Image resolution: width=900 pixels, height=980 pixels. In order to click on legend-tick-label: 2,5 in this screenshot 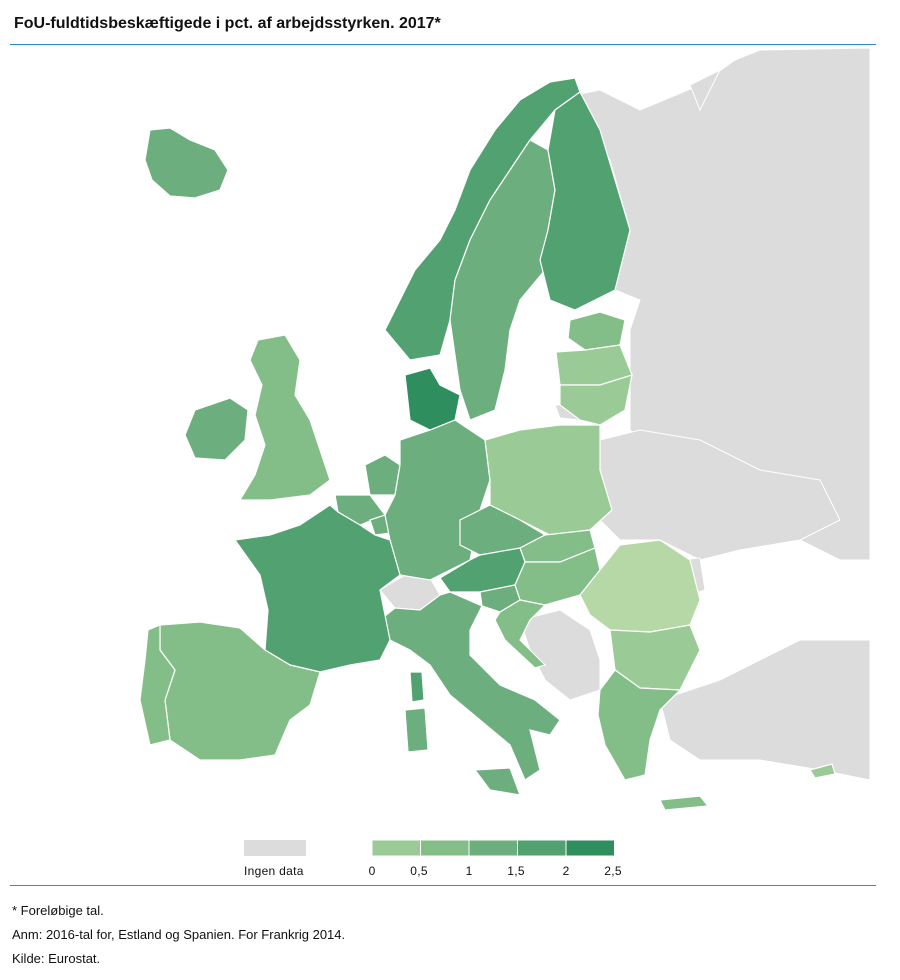, I will do `click(613, 871)`.